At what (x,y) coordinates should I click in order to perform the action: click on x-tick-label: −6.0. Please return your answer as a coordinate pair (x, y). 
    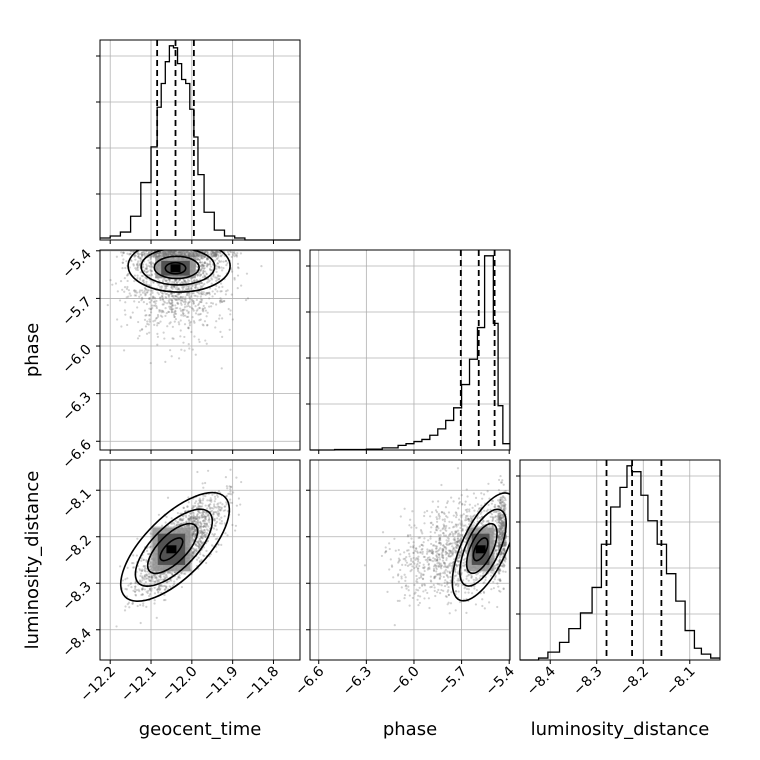
    Looking at the image, I should click on (404, 681).